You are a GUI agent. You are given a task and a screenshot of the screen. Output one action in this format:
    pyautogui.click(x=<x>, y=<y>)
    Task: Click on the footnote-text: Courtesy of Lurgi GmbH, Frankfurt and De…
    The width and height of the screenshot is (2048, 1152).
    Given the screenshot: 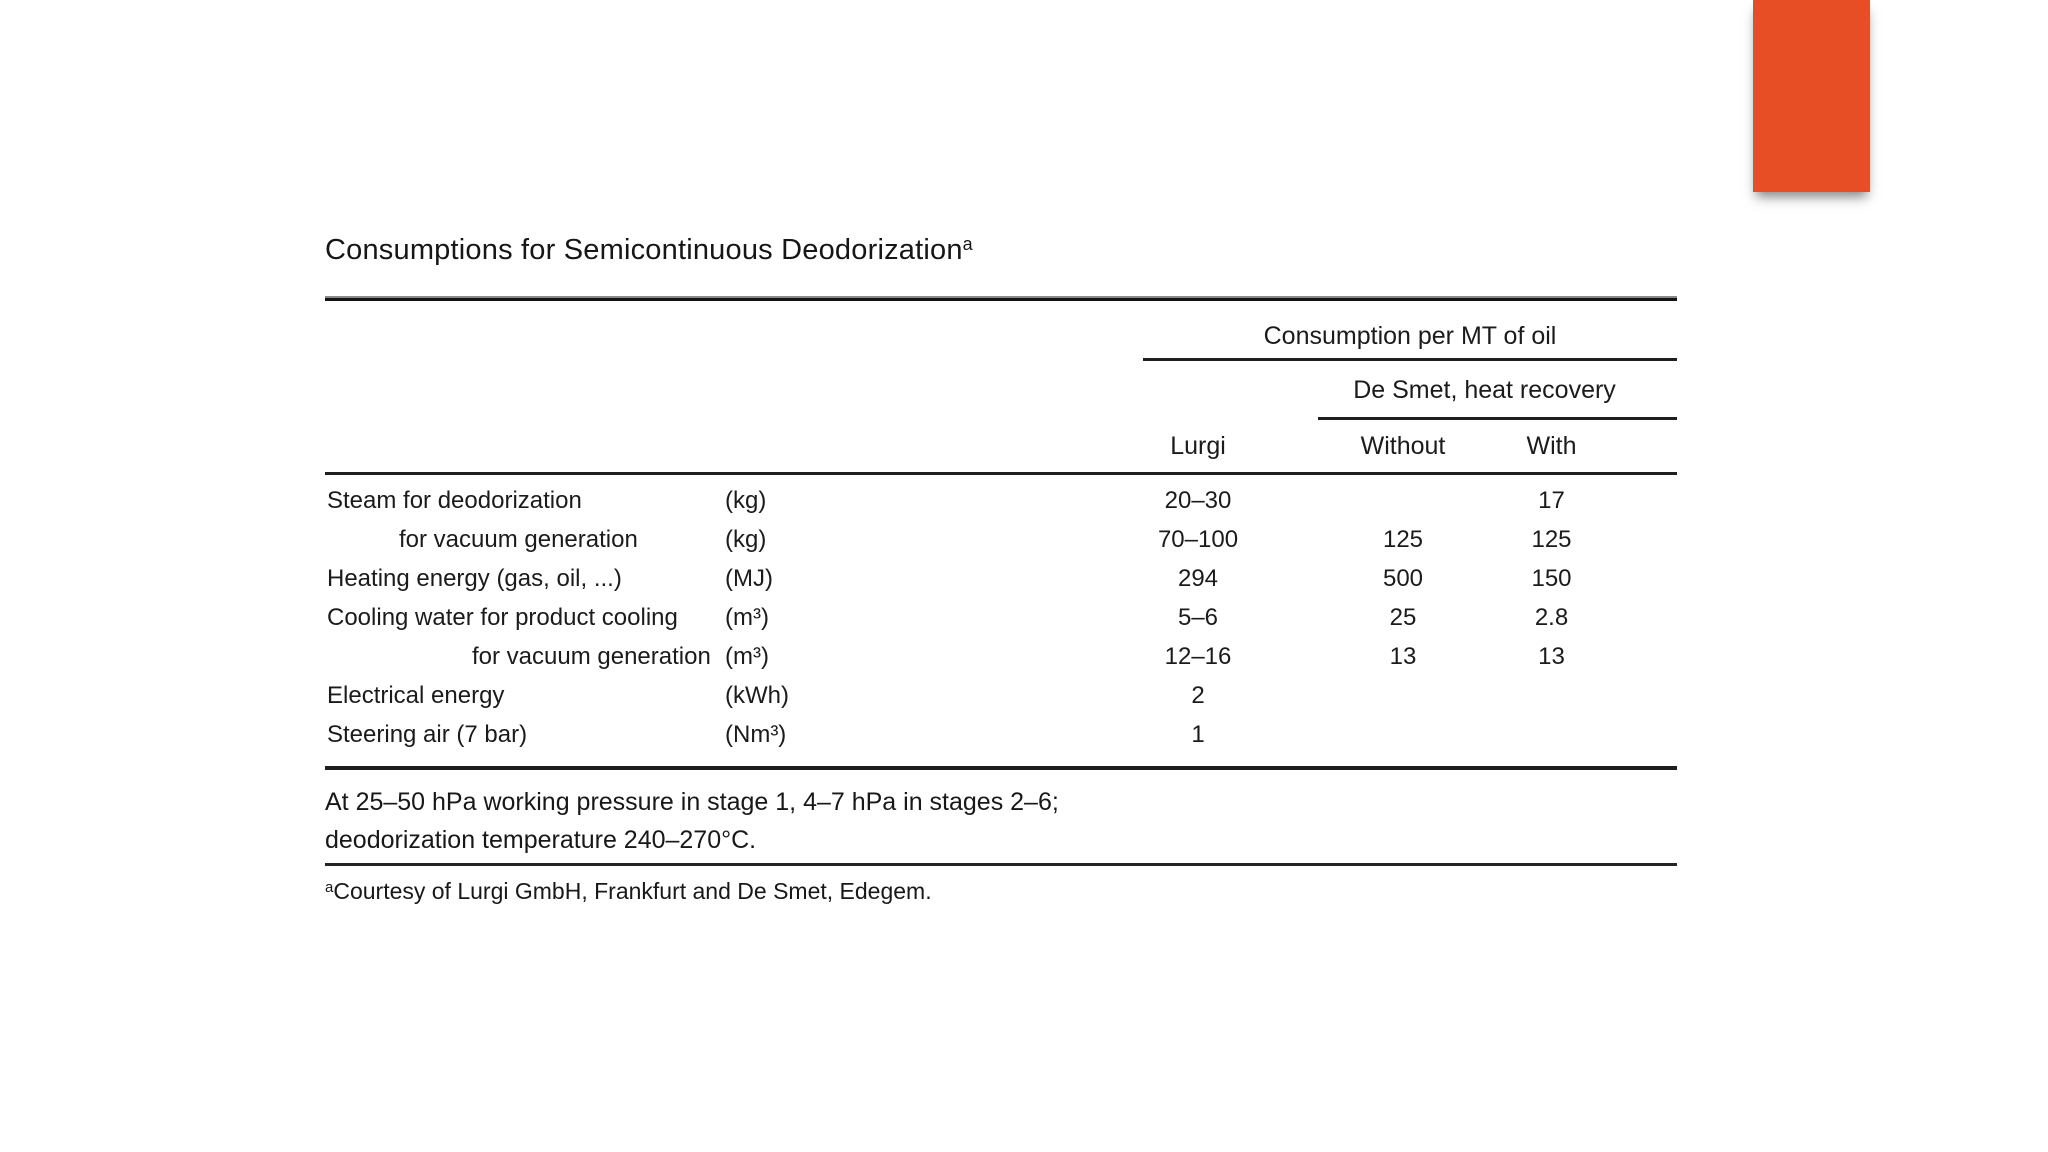 What is the action you would take?
    pyautogui.click(x=632, y=891)
    